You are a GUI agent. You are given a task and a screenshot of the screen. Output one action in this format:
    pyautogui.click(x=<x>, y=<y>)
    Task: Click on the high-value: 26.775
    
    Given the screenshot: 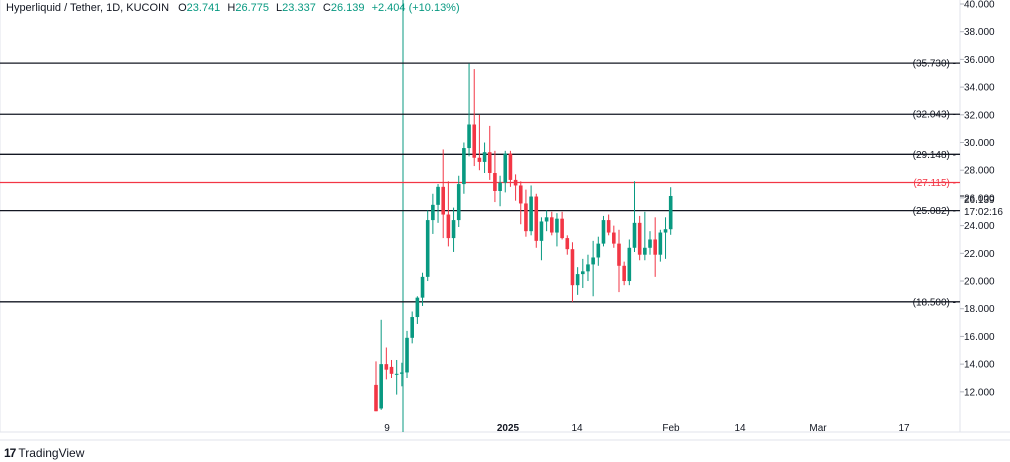 What is the action you would take?
    pyautogui.click(x=252, y=8)
    